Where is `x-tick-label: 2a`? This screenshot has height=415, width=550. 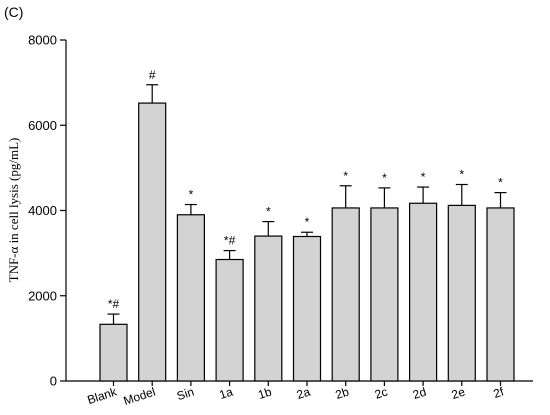 x-tick-label: 2a is located at coordinates (303, 393).